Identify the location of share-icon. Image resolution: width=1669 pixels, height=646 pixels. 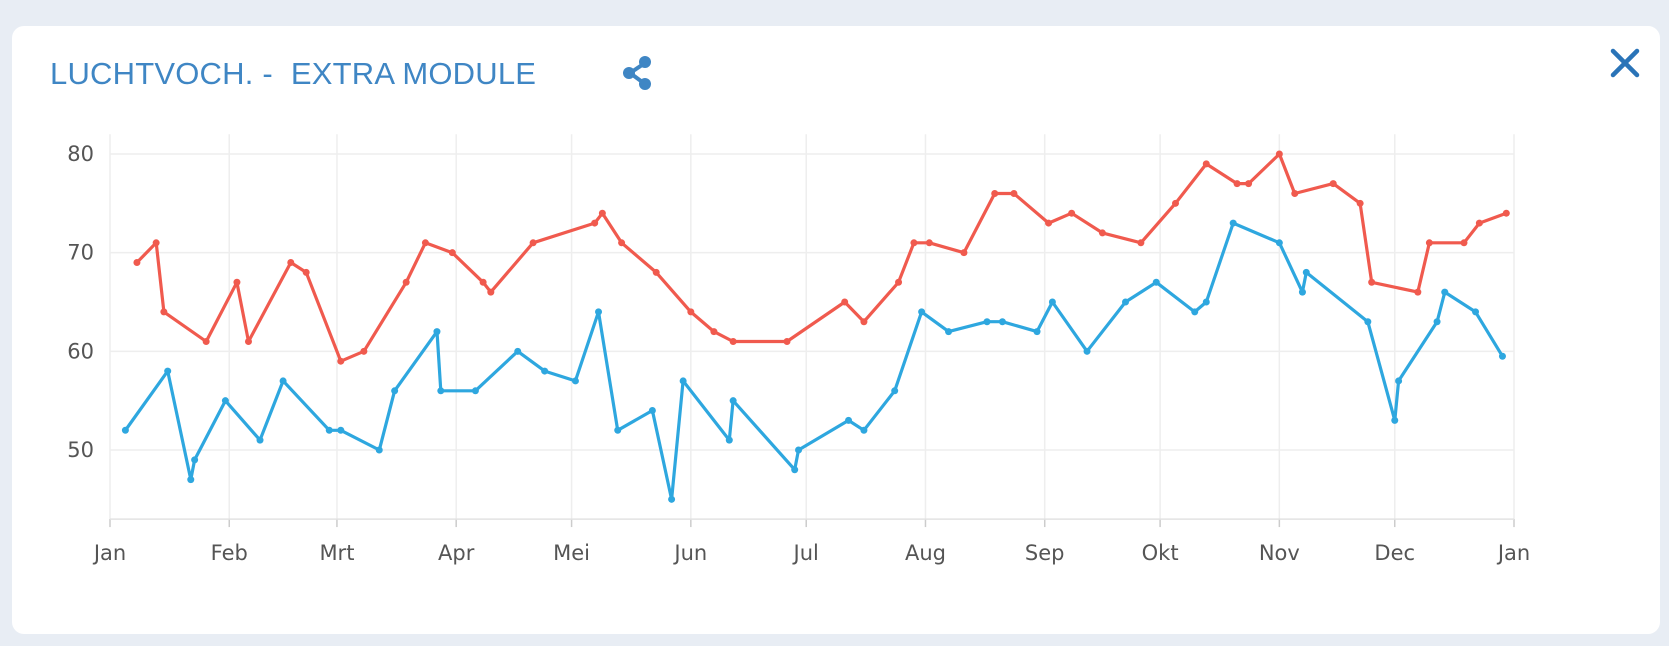
(637, 73).